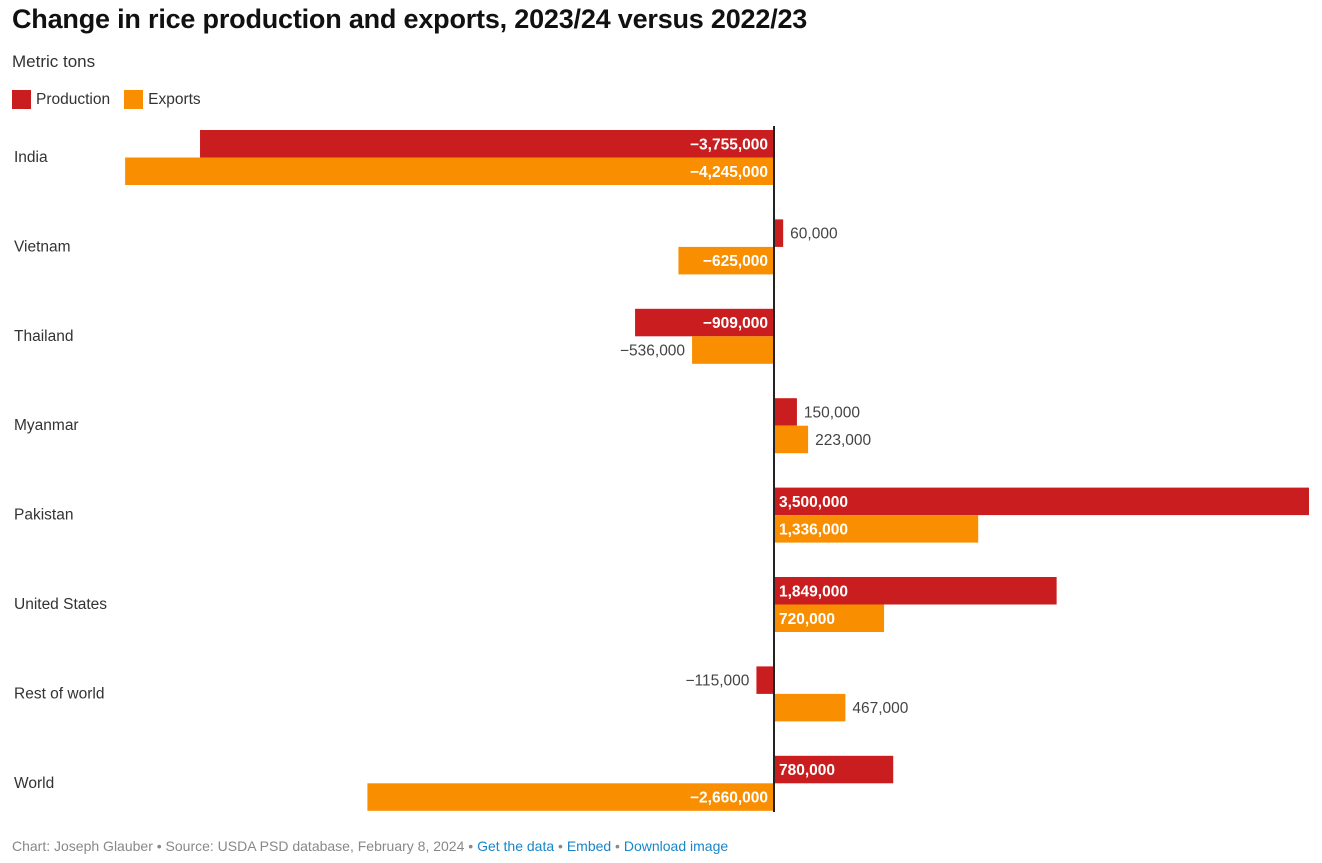 Image resolution: width=1322 pixels, height=863 pixels. I want to click on legend-label-exports: Exports, so click(174, 99).